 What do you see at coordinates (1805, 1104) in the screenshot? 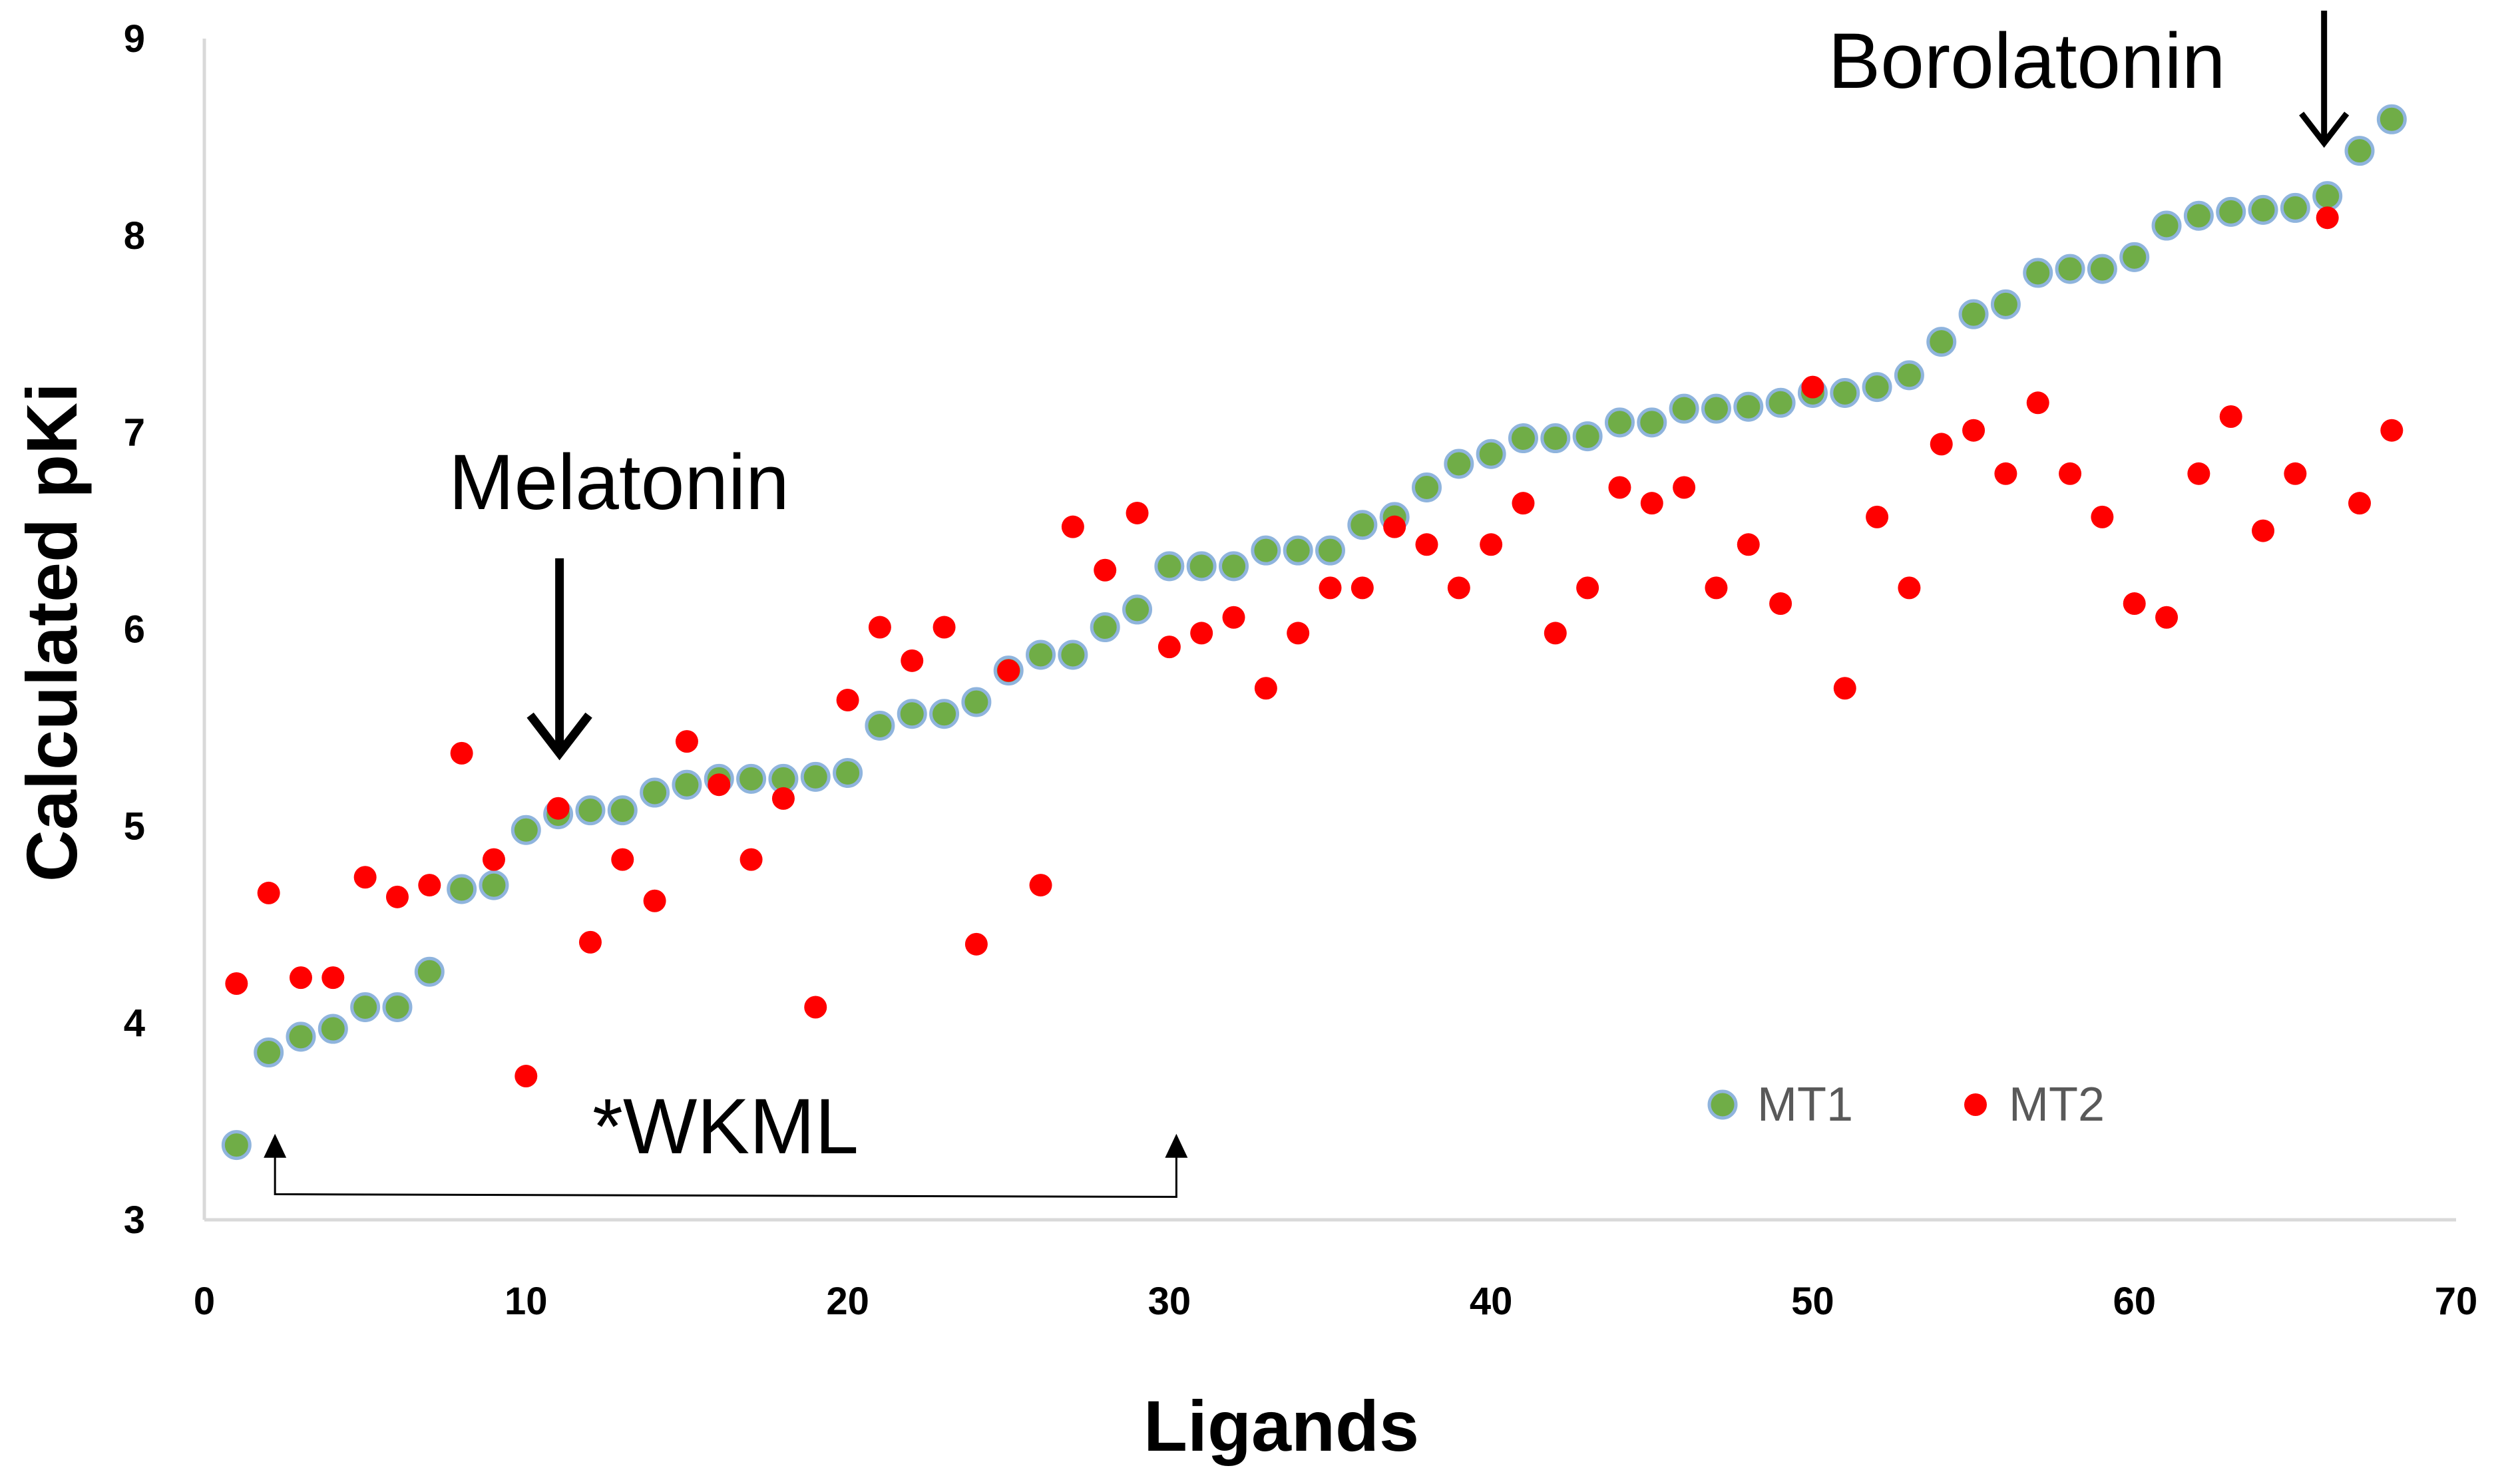
I see `legend-label-mt1: MT1` at bounding box center [1805, 1104].